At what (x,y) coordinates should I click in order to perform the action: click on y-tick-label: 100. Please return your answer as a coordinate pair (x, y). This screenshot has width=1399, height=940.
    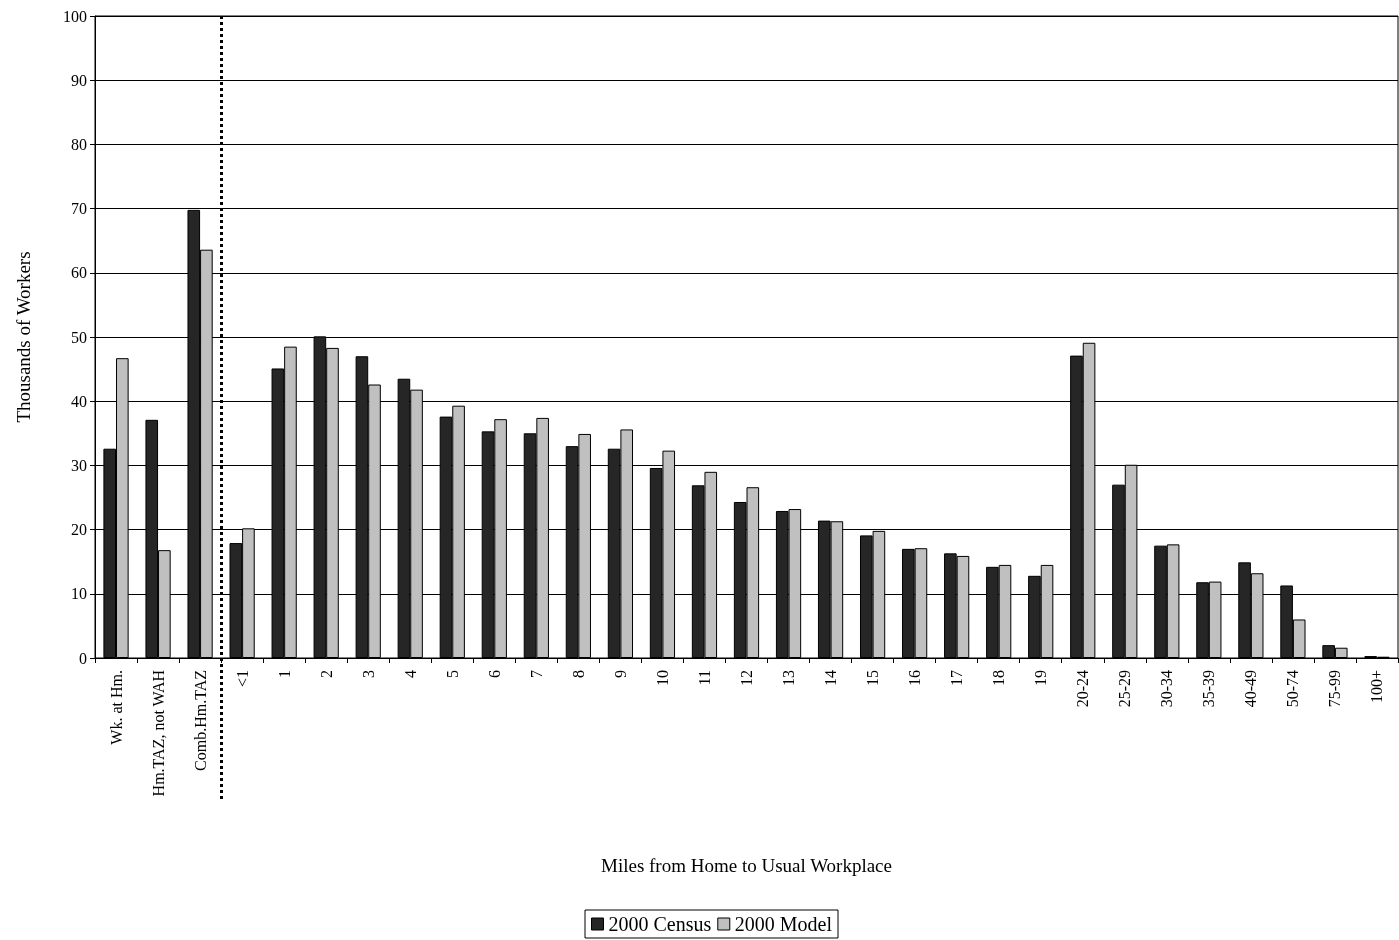
    Looking at the image, I should click on (75, 16).